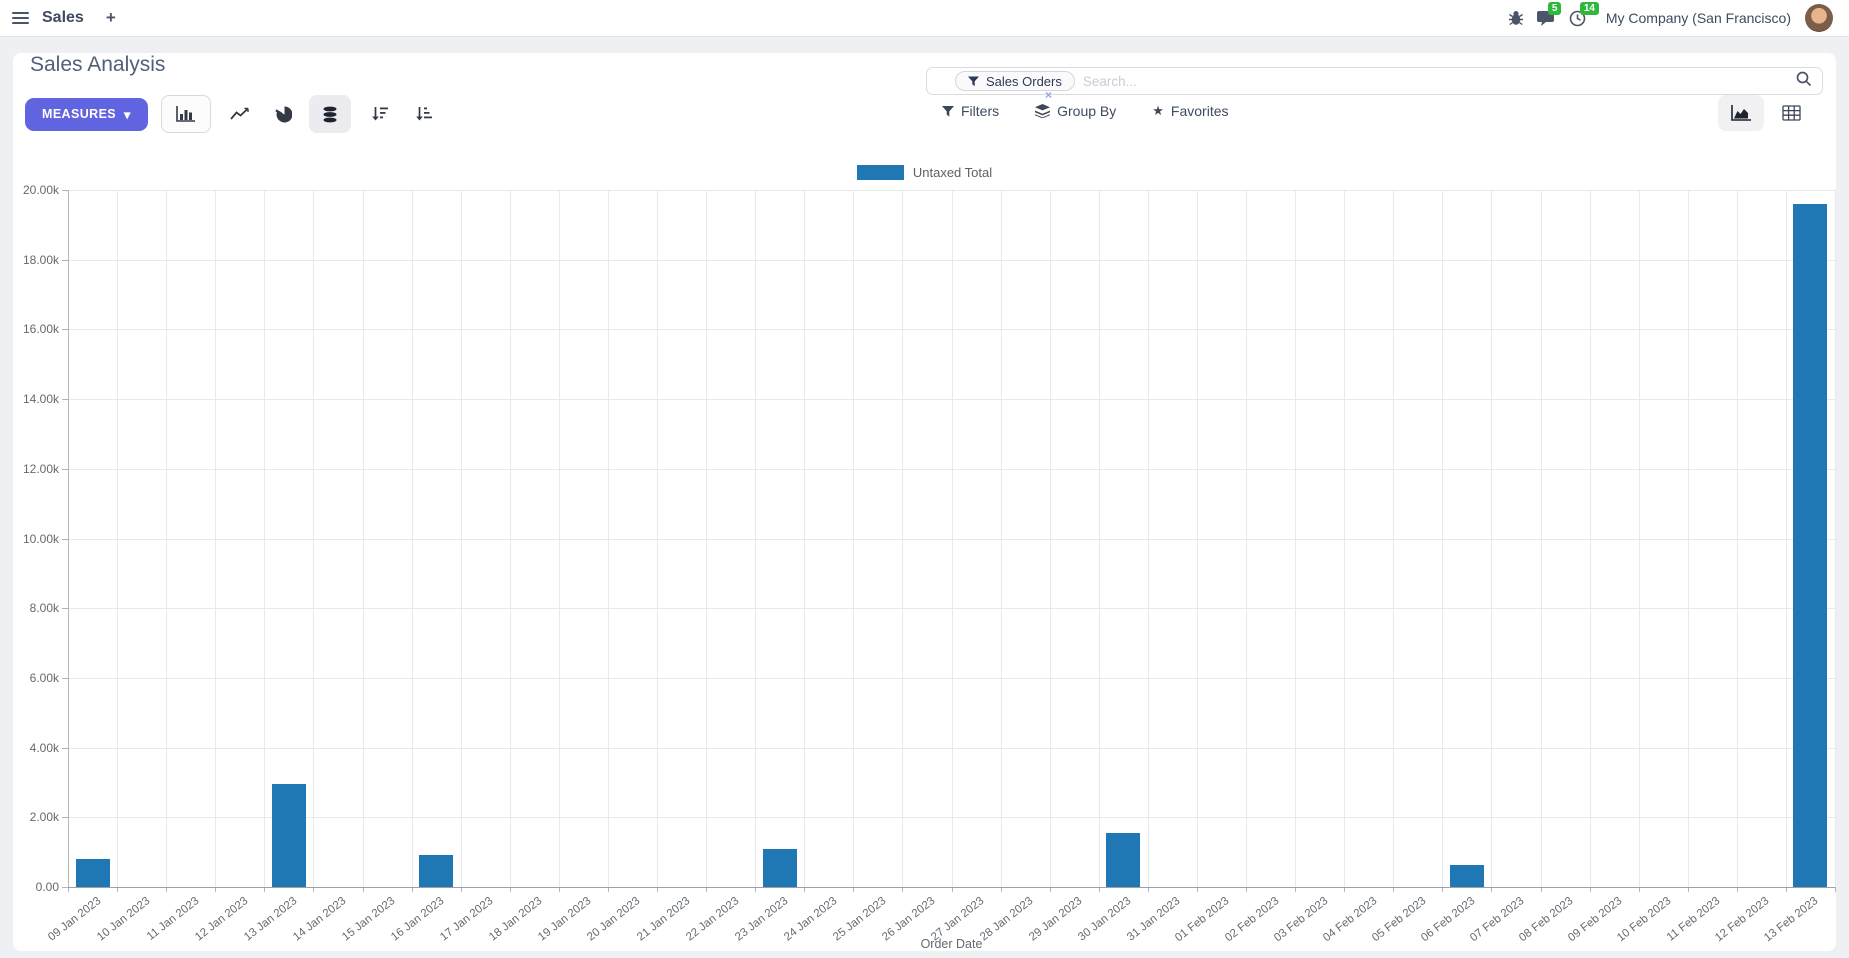 This screenshot has height=958, width=1849. I want to click on debug-button, so click(1516, 18).